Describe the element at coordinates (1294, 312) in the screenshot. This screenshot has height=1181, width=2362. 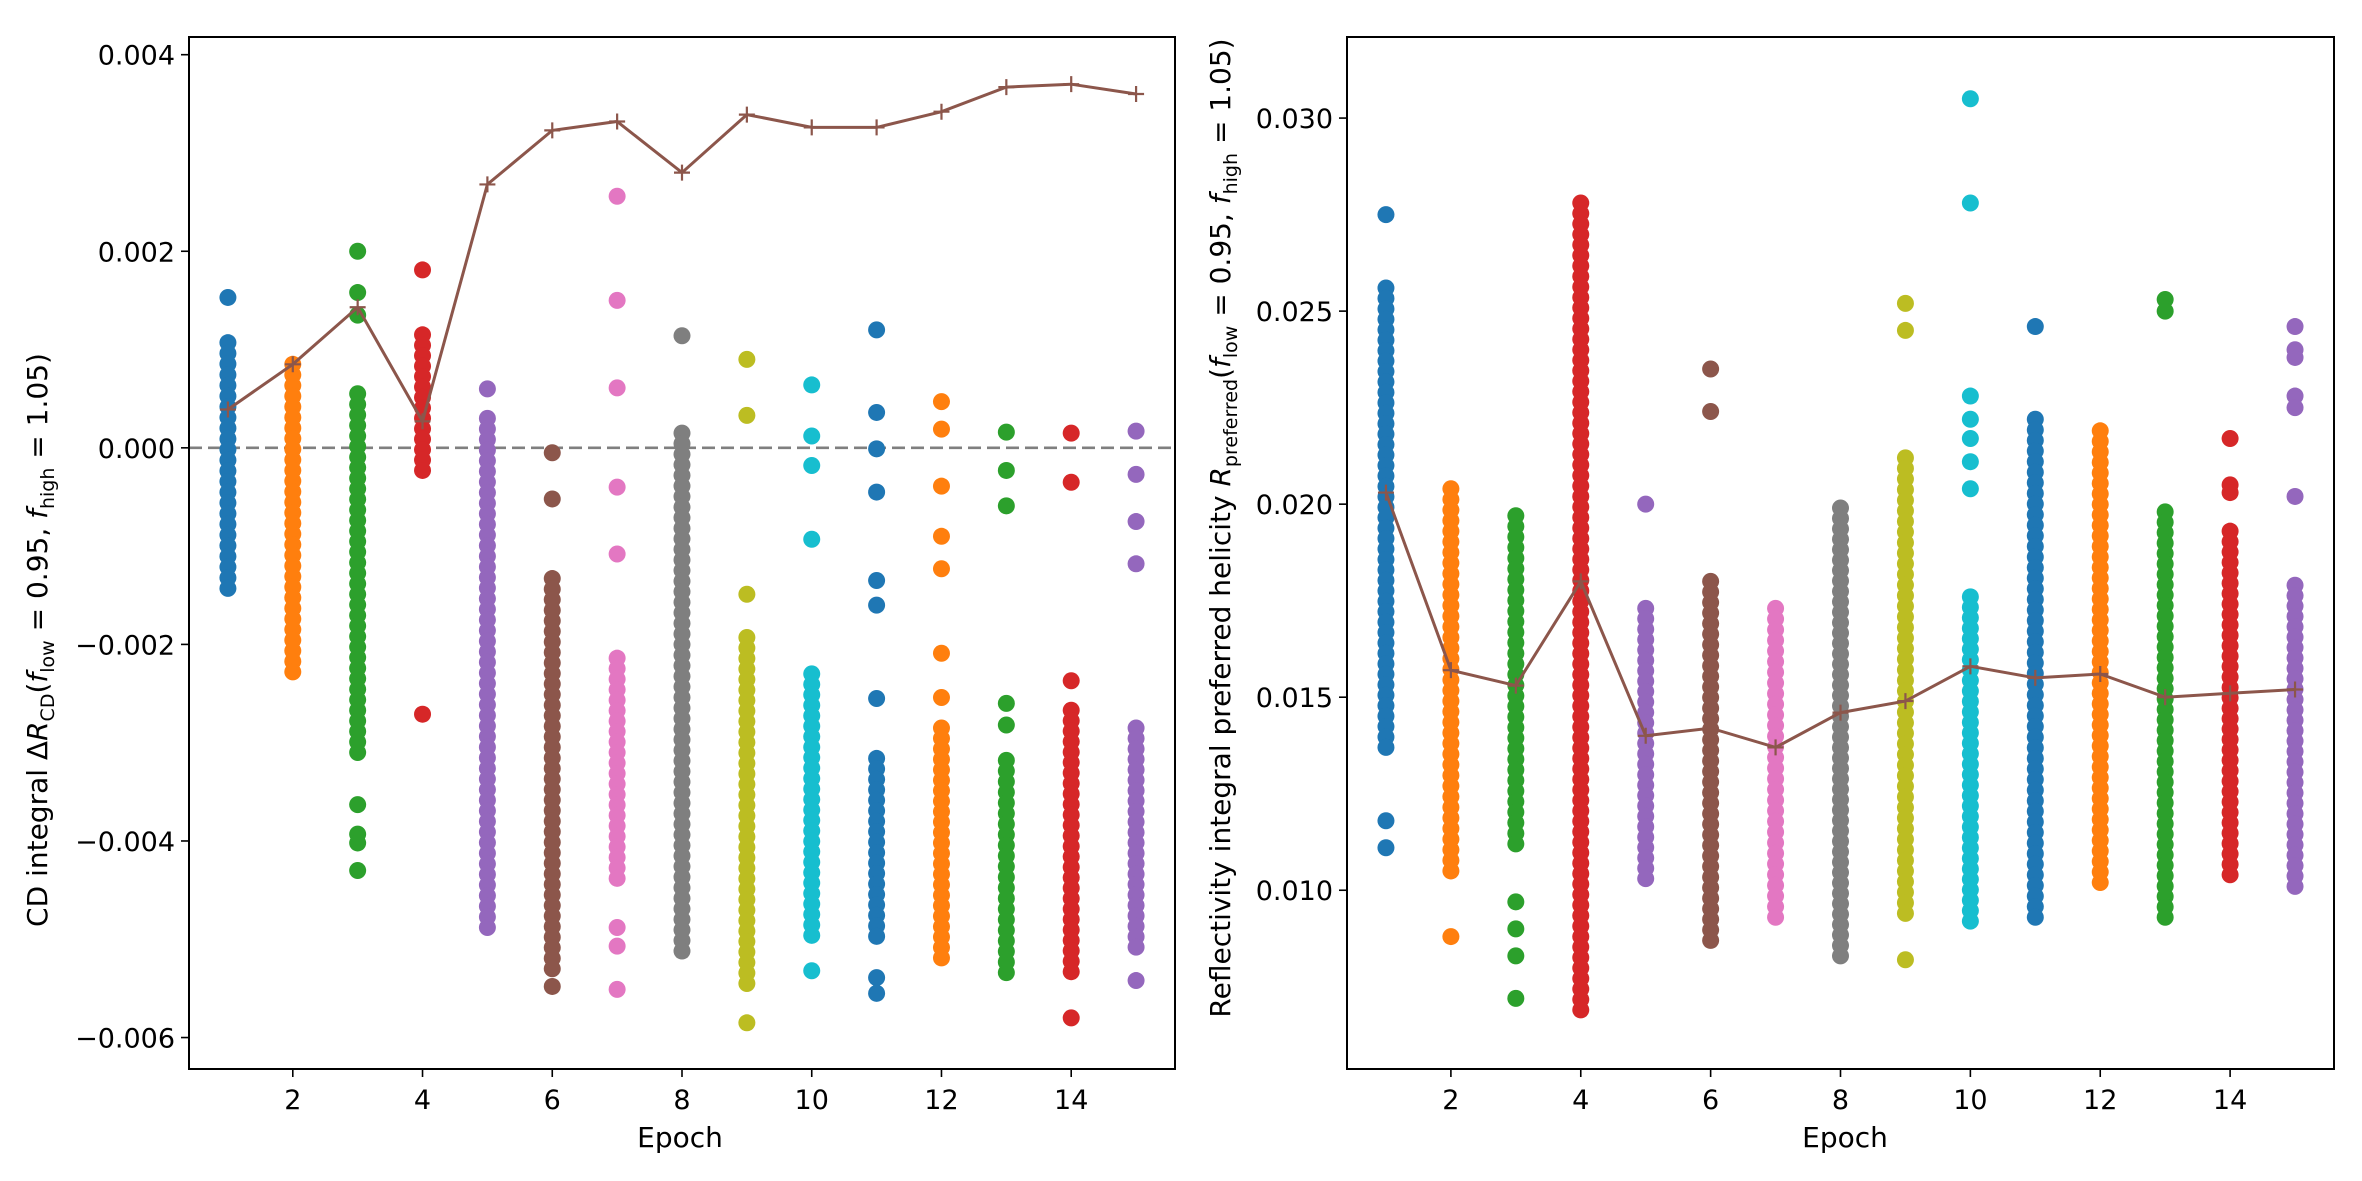
I see `y-tick-label: 0.025` at that location.